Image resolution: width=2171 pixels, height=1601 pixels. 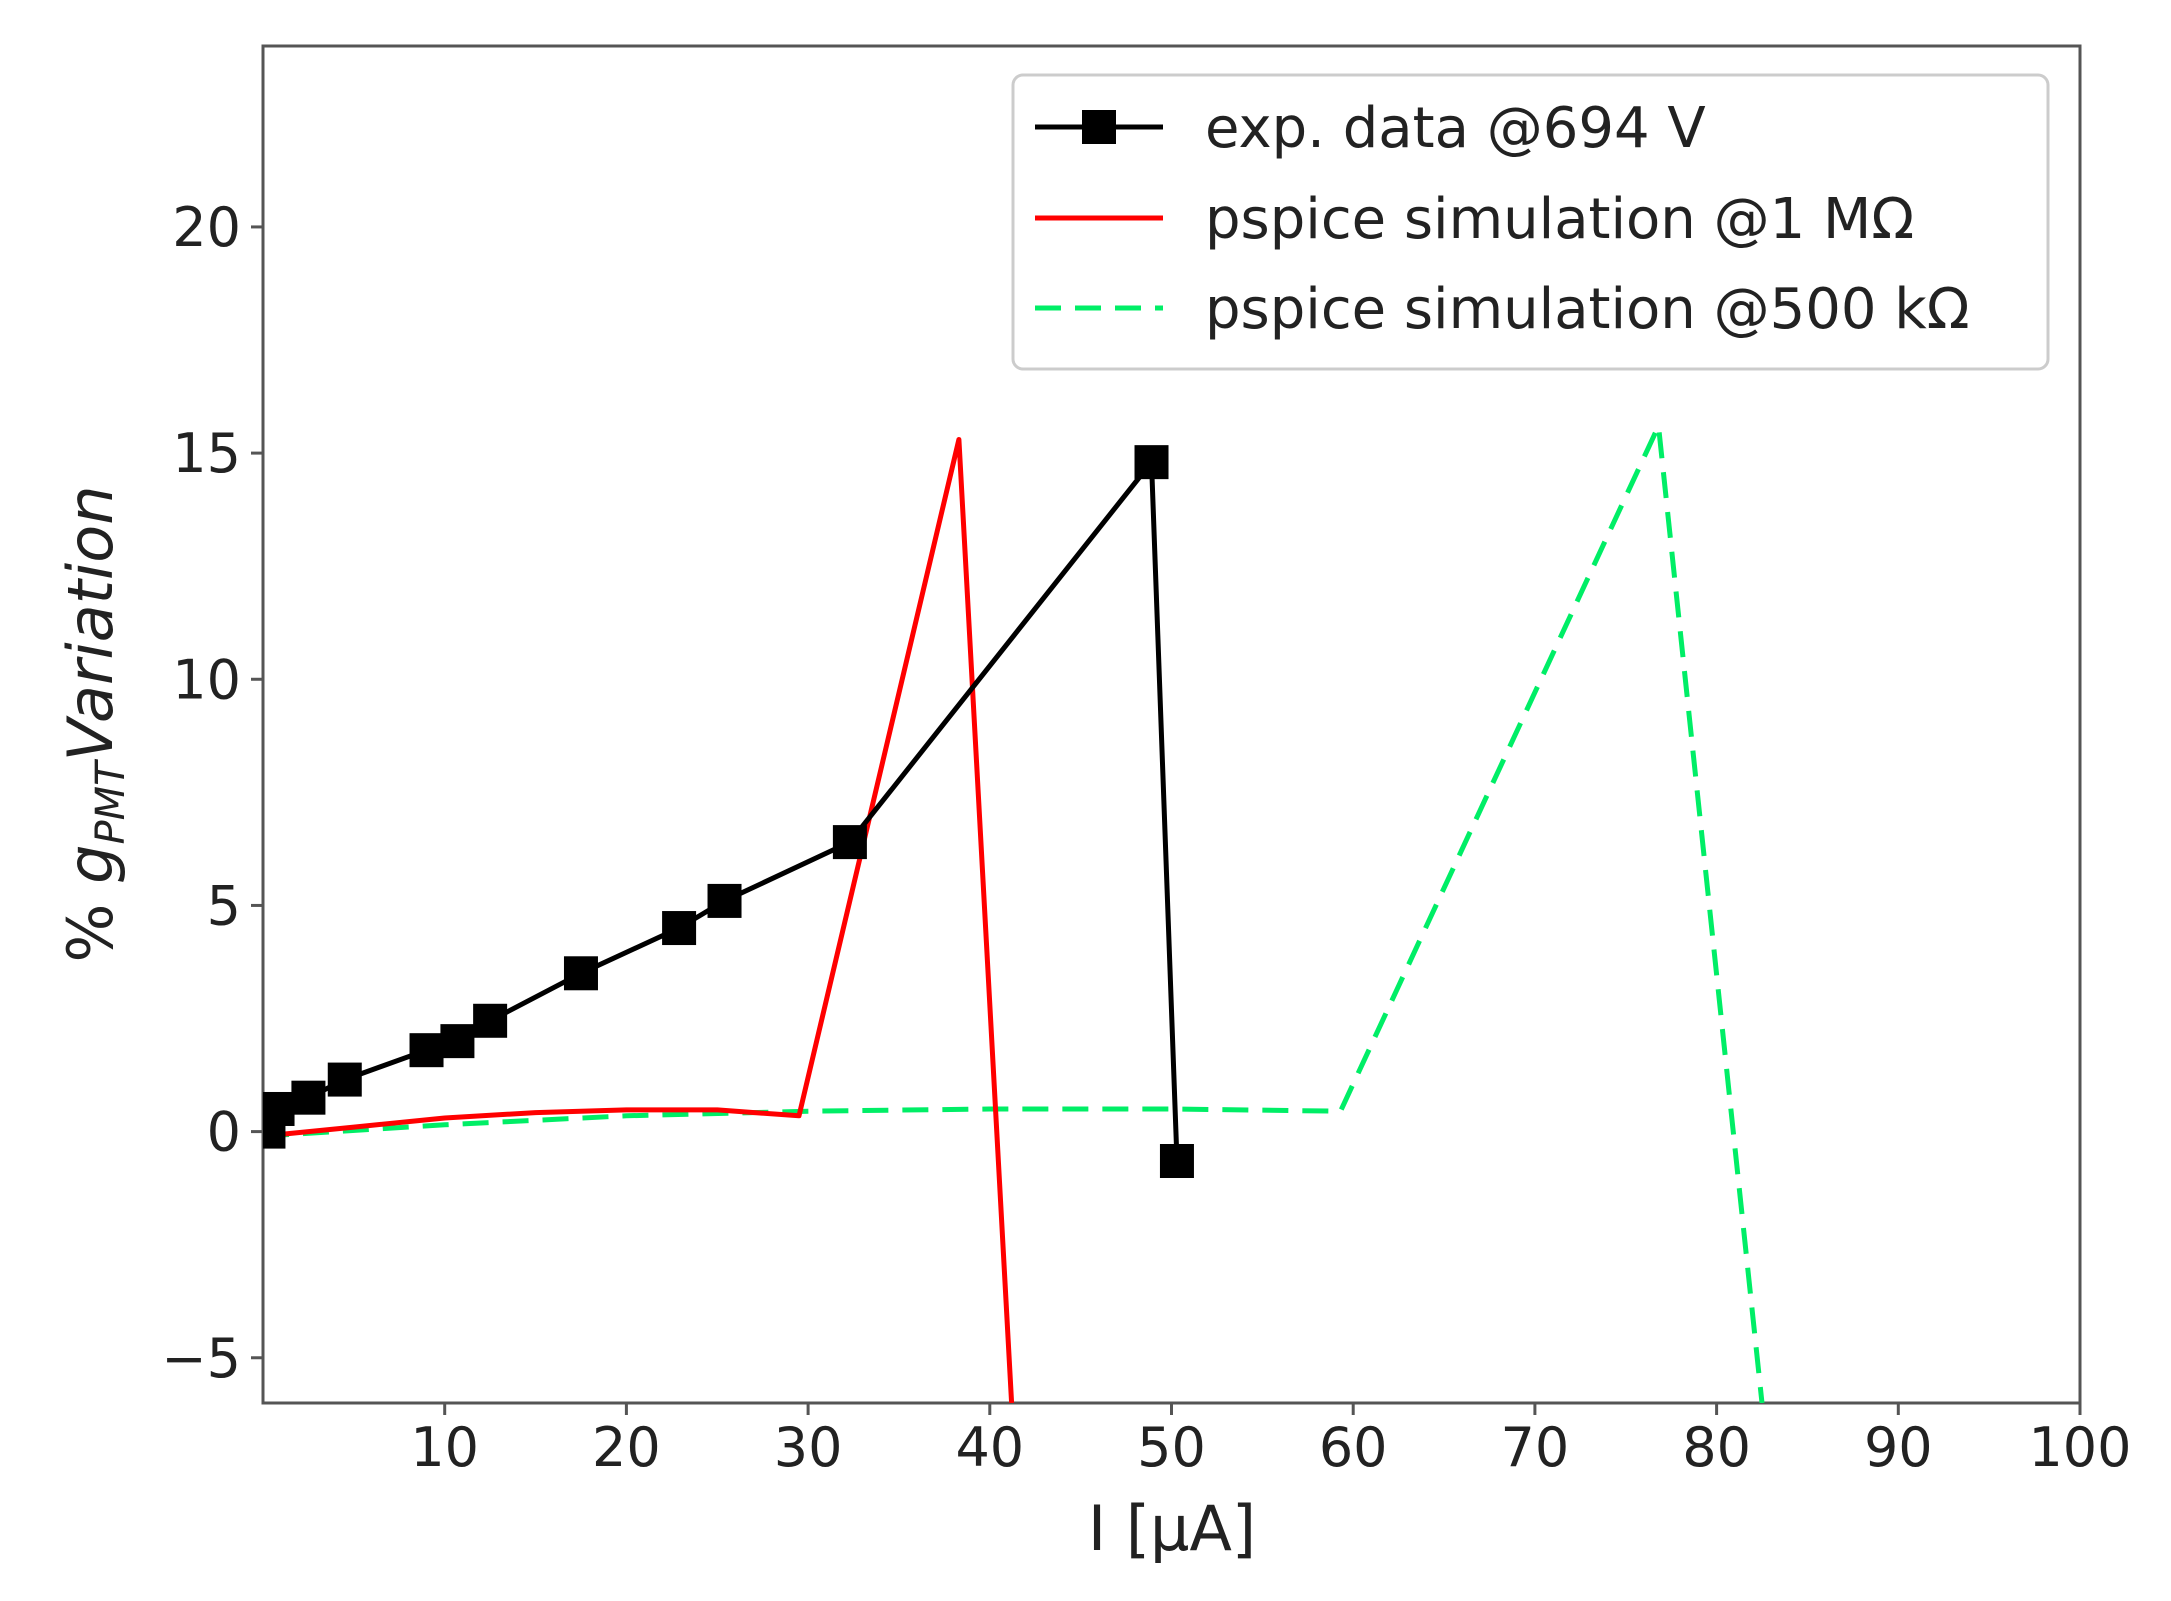 What do you see at coordinates (201, 1358) in the screenshot?
I see `y-tick-label: −5` at bounding box center [201, 1358].